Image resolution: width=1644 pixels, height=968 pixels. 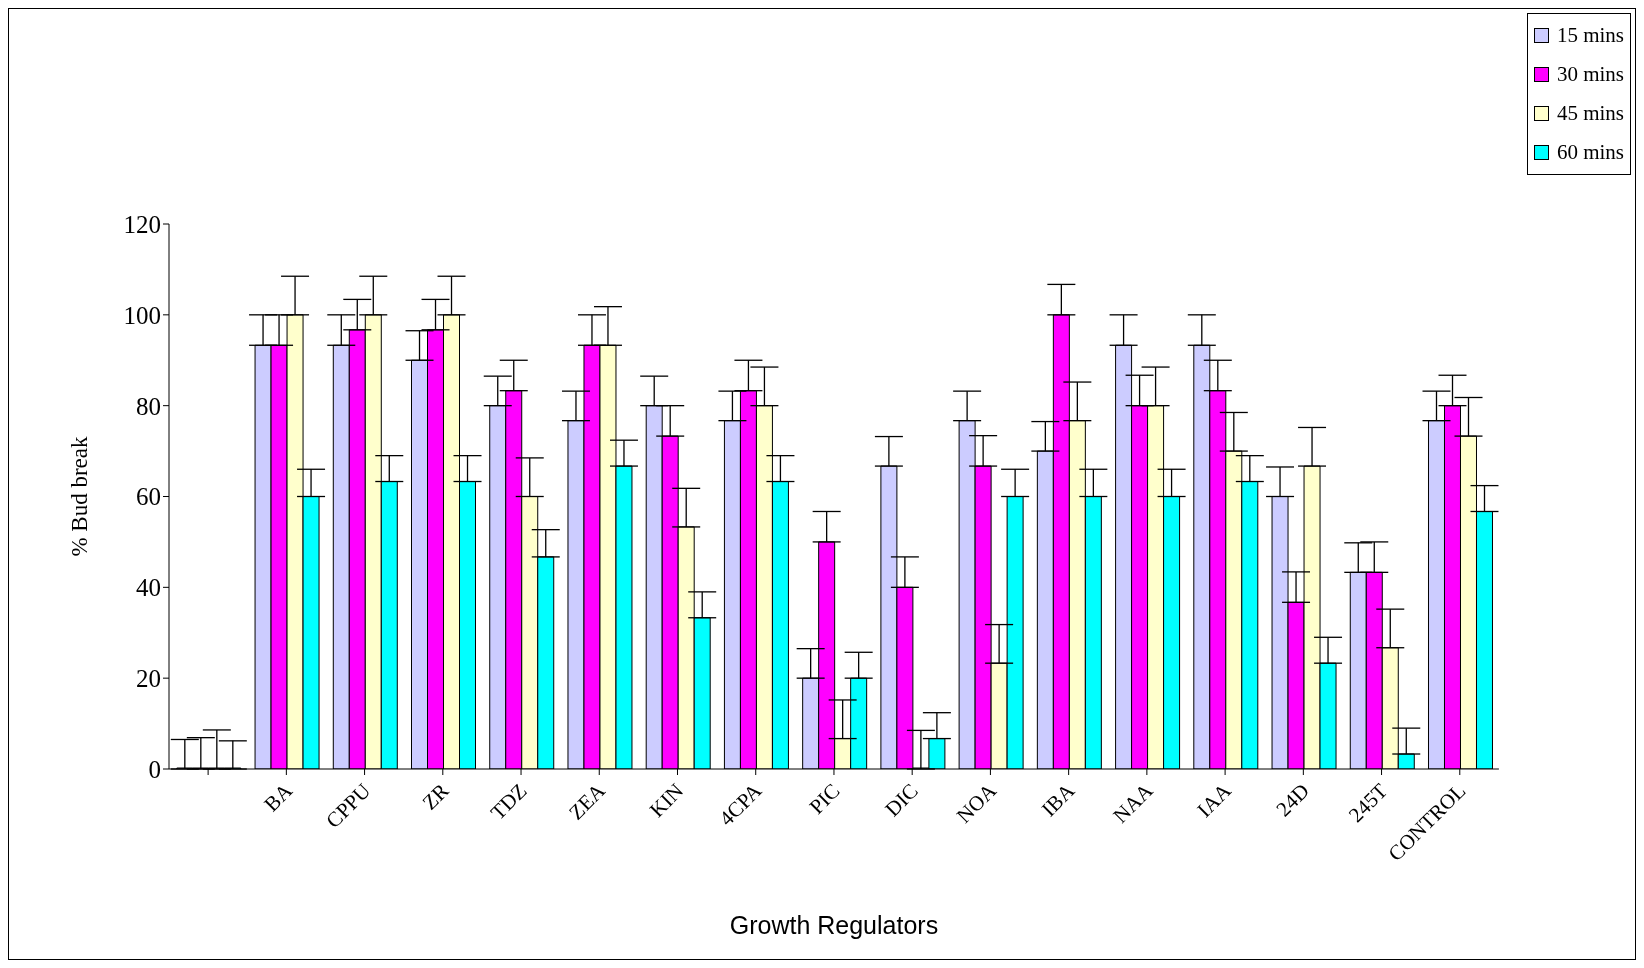 What do you see at coordinates (435, 796) in the screenshot?
I see `x-tick-label: ZR` at bounding box center [435, 796].